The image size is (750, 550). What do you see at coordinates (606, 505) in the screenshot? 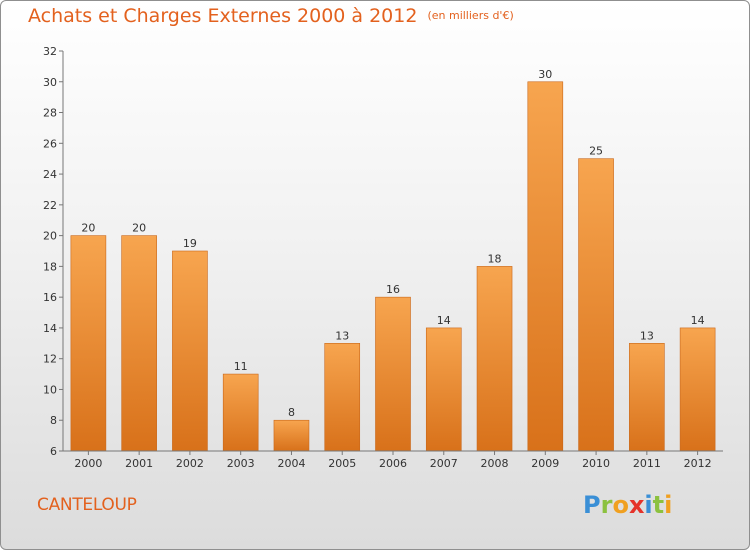
I see `logo-letter: r` at bounding box center [606, 505].